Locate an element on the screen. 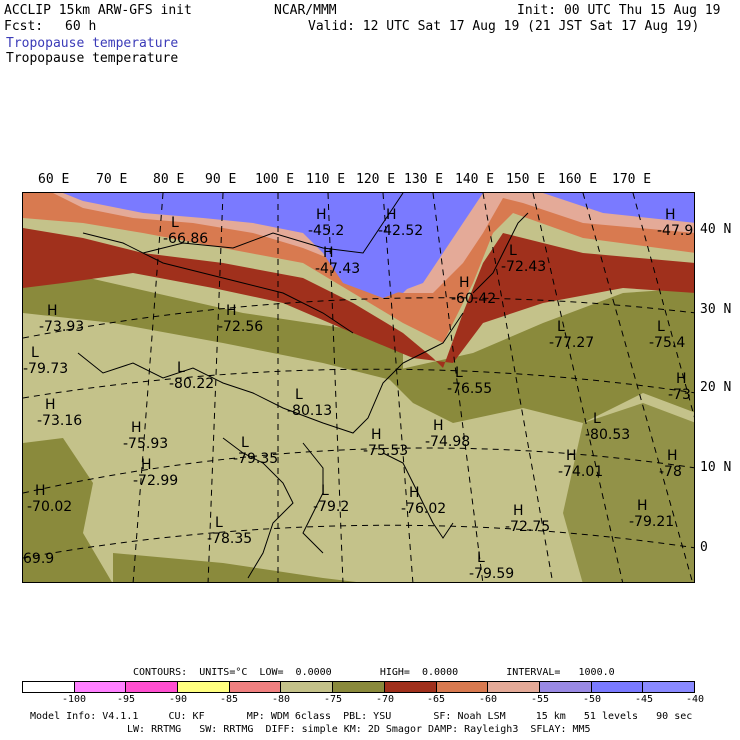  lon-label: 60 E is located at coordinates (54, 179).